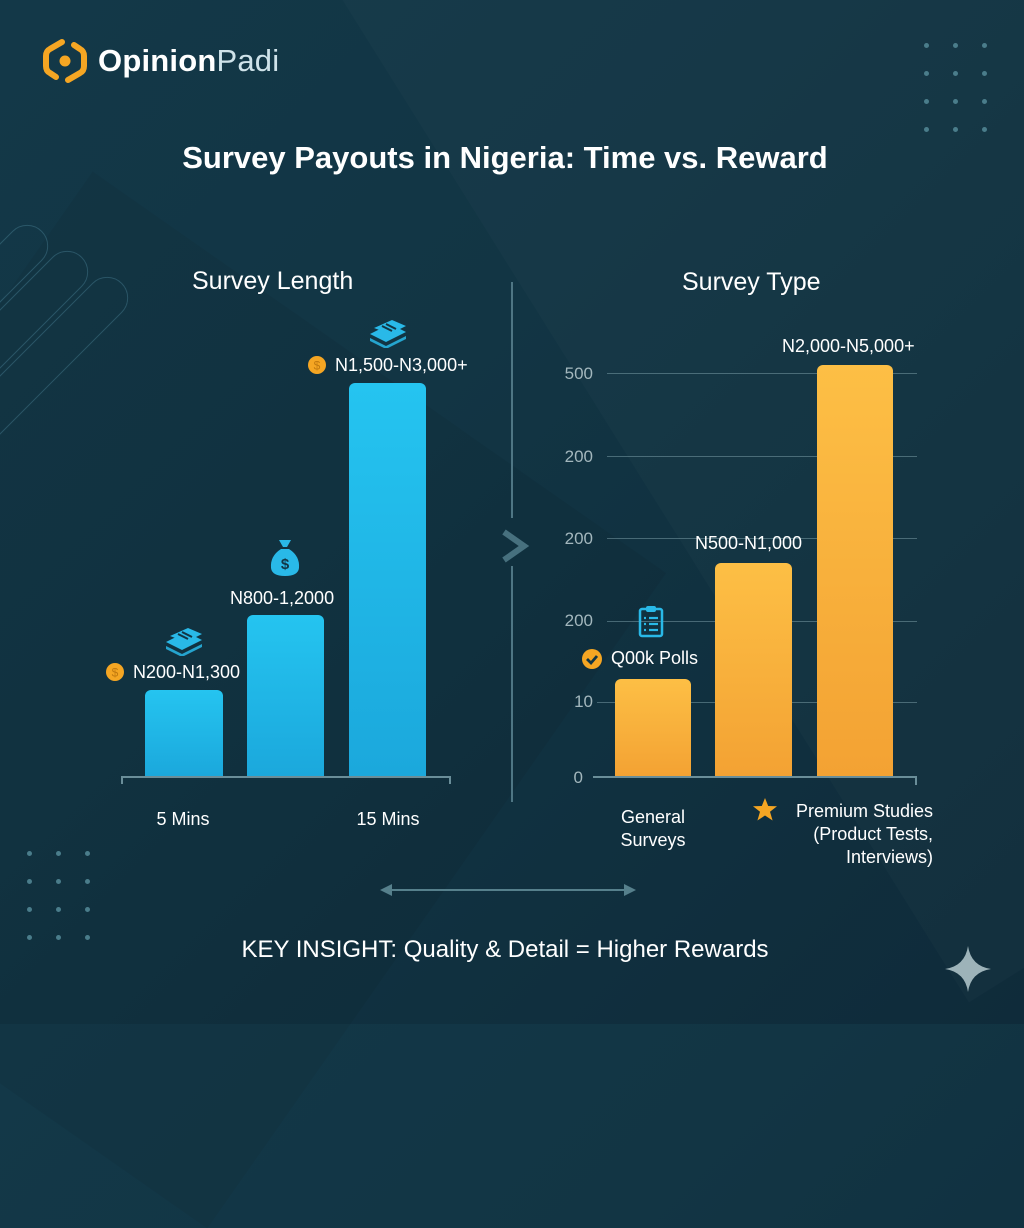  What do you see at coordinates (183, 819) in the screenshot?
I see `x-axis-label: 5 Mins` at bounding box center [183, 819].